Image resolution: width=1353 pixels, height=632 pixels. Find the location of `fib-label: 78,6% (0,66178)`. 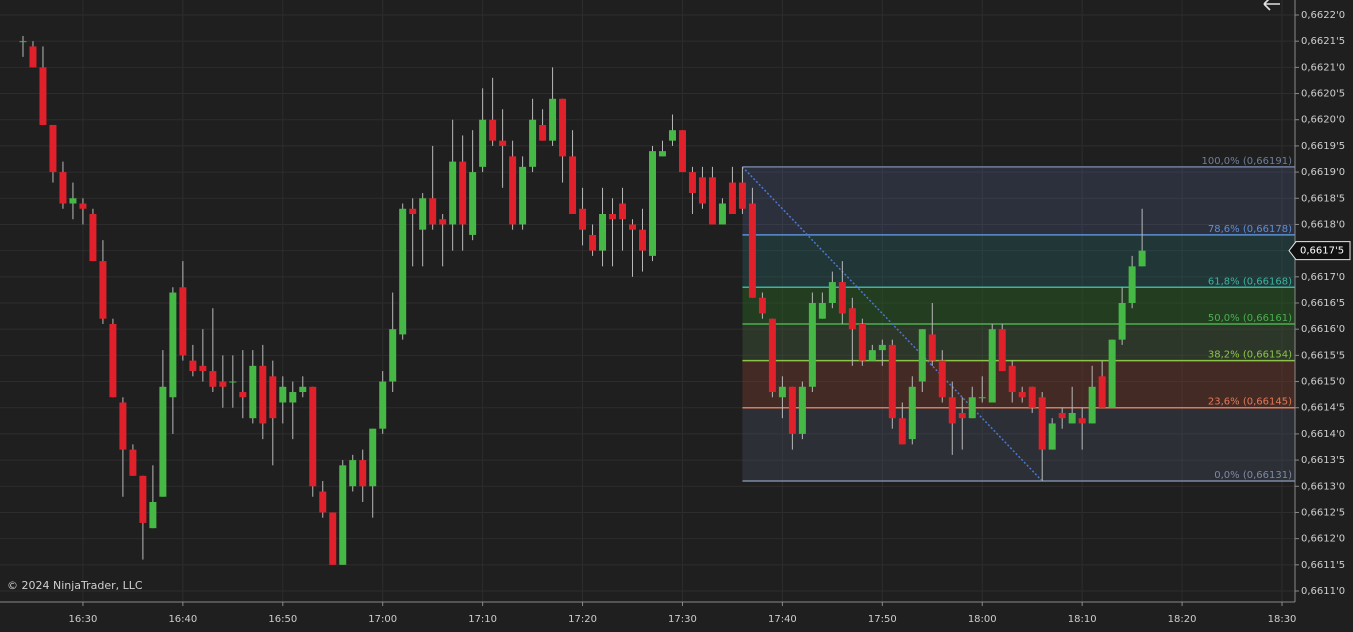

fib-label: 78,6% (0,66178) is located at coordinates (1250, 229).